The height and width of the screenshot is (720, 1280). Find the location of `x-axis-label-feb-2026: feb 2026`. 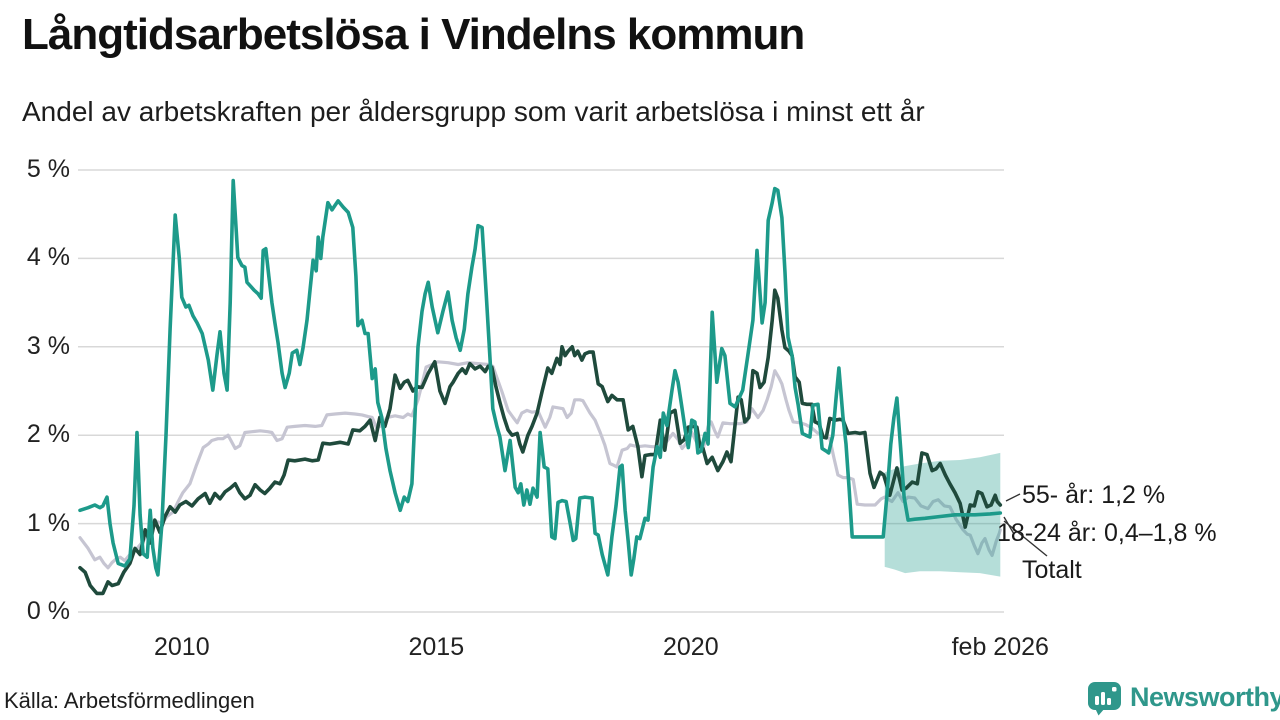

x-axis-label-feb-2026: feb 2026 is located at coordinates (1000, 647).